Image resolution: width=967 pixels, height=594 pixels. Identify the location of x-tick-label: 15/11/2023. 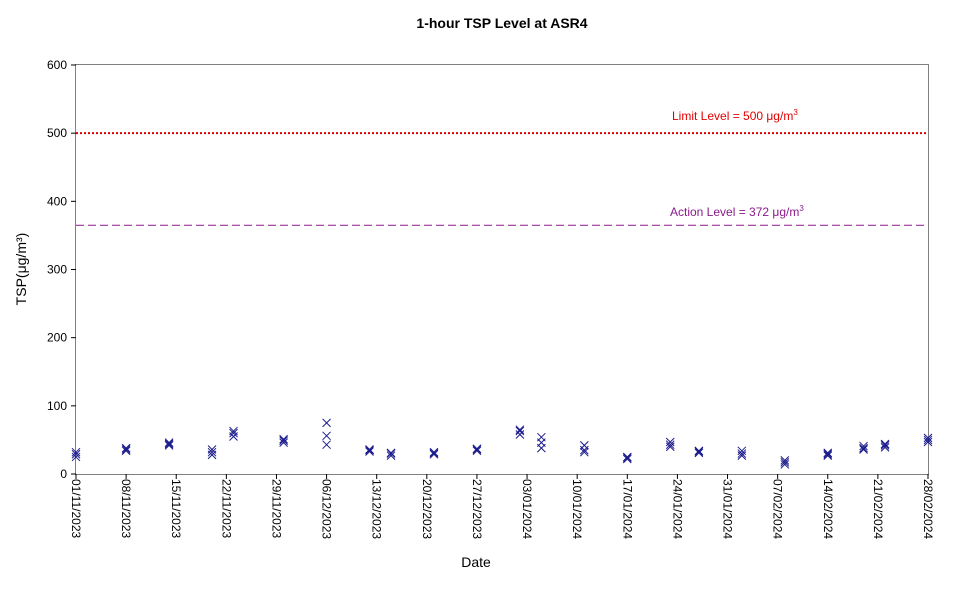
(176, 508).